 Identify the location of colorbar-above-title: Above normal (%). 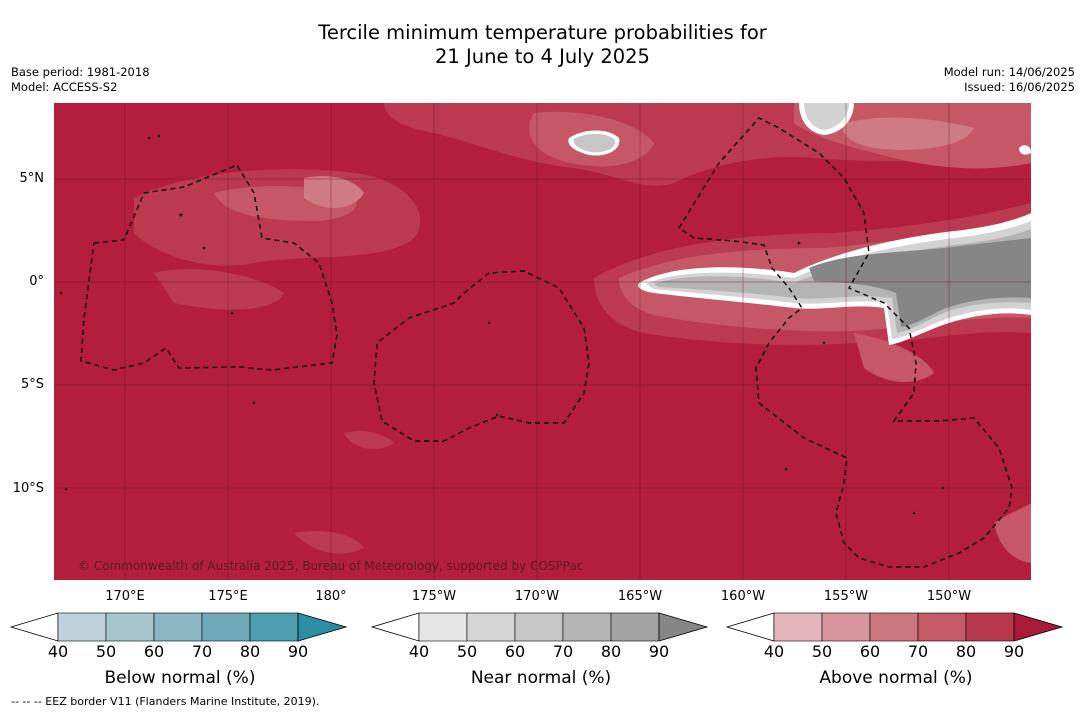
(896, 678).